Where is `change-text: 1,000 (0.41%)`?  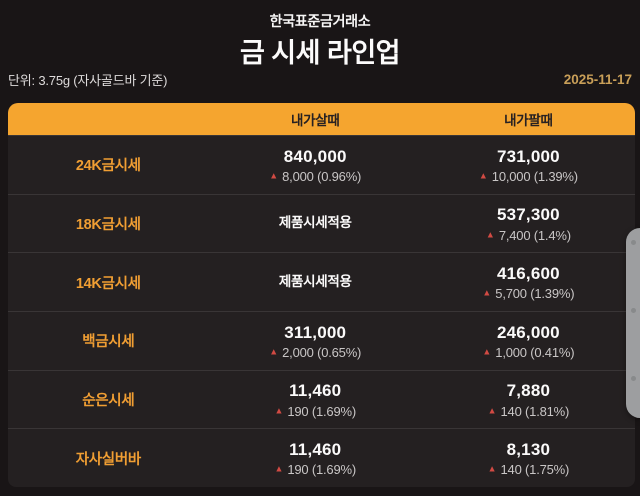
change-text: 1,000 (0.41%) is located at coordinates (535, 352).